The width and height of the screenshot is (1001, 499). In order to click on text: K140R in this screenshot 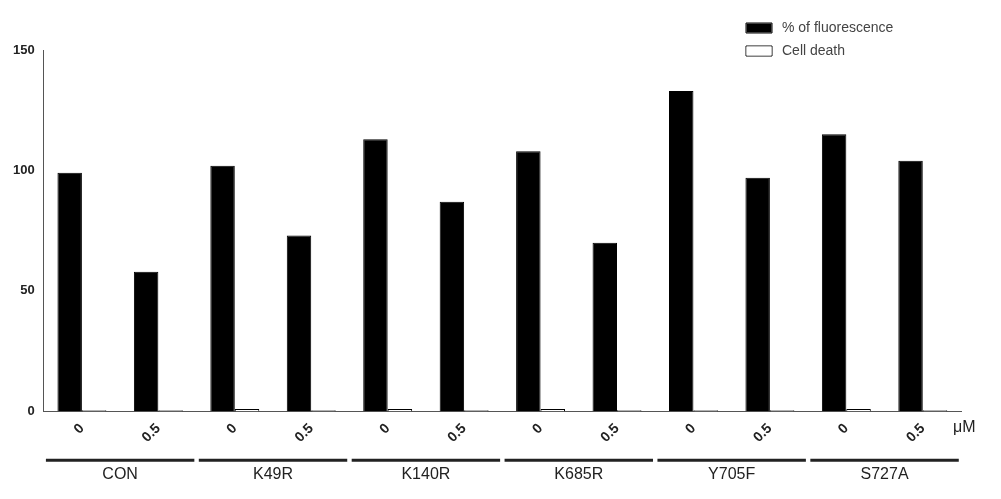, I will do `click(426, 473)`.